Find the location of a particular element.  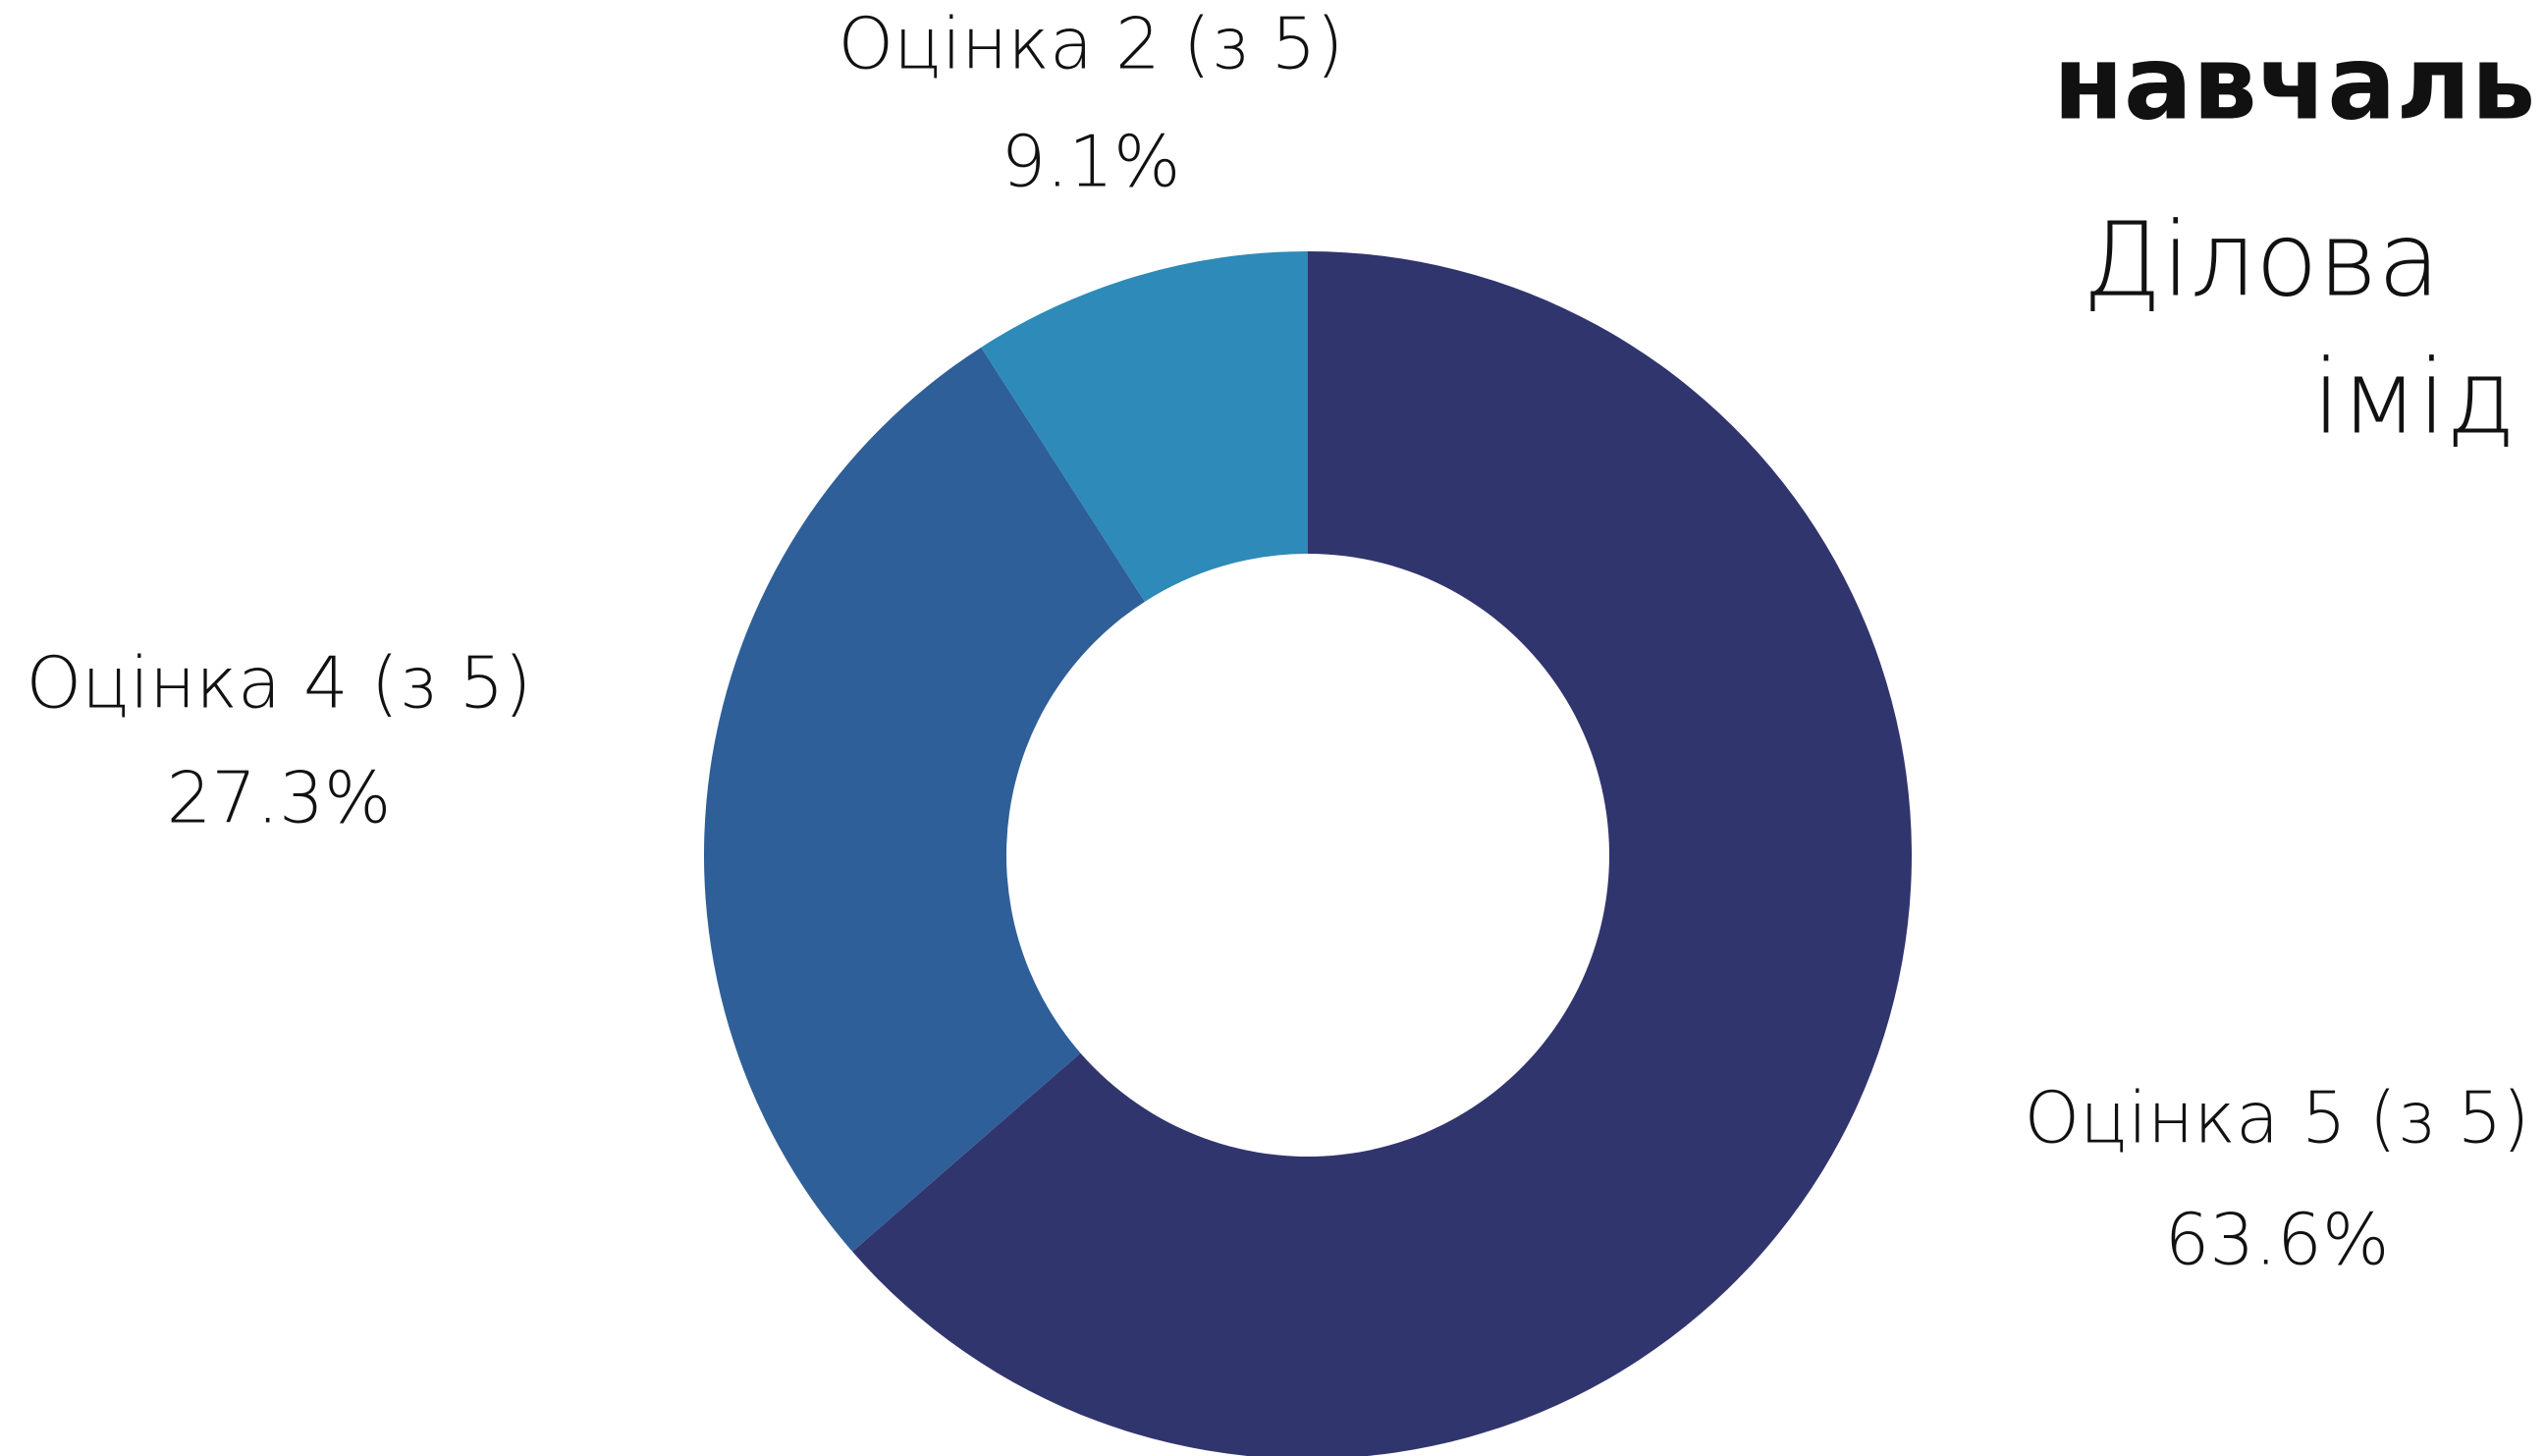

chart-subtitle: імід is located at coordinates (2414, 397).